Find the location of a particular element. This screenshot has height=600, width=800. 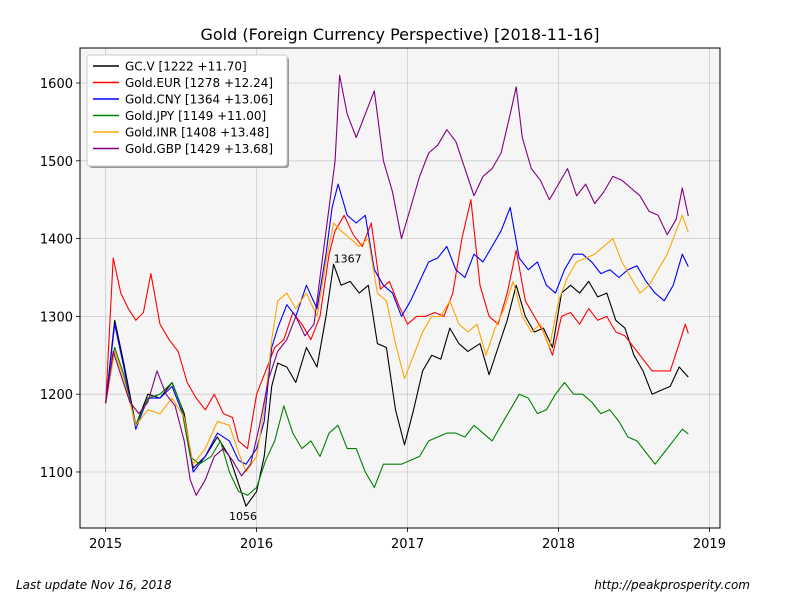

legend-label: Gold.INR [1408 +13.48] is located at coordinates (197, 133).